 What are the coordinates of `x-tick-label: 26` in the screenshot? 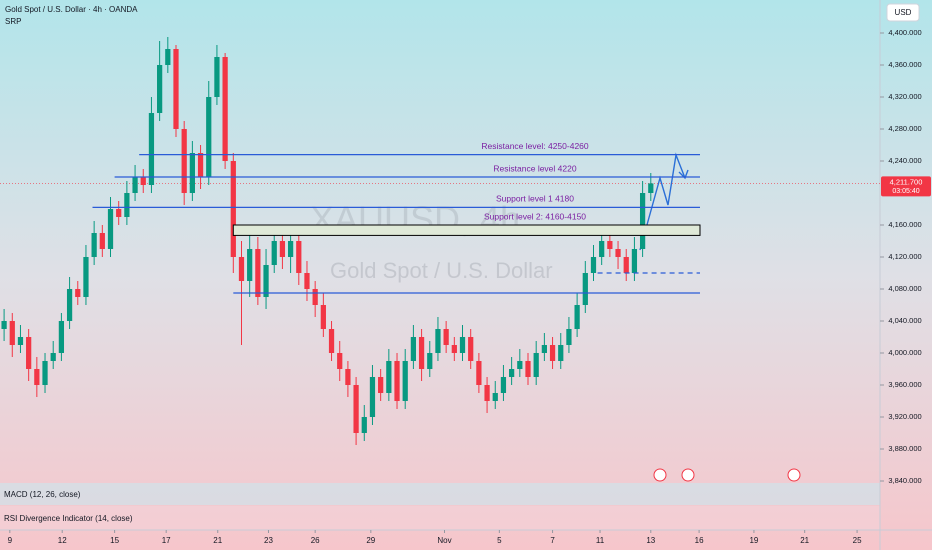 It's located at (315, 540).